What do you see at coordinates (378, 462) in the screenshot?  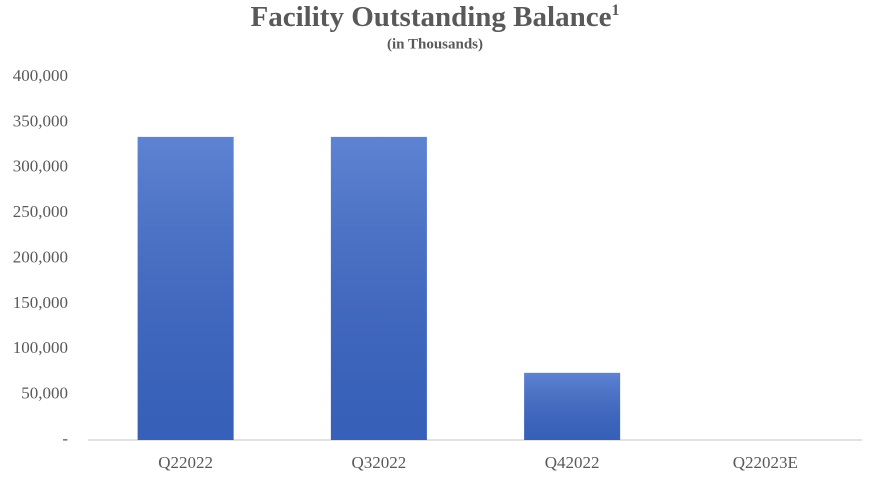 I see `x-tick-label: Q32022` at bounding box center [378, 462].